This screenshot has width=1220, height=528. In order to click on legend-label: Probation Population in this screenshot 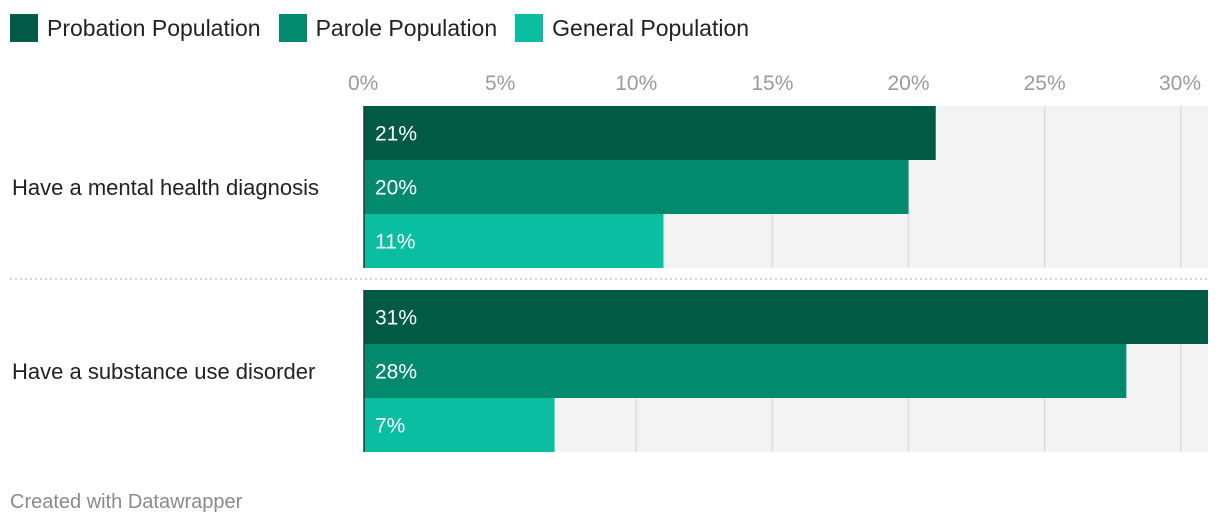, I will do `click(154, 27)`.